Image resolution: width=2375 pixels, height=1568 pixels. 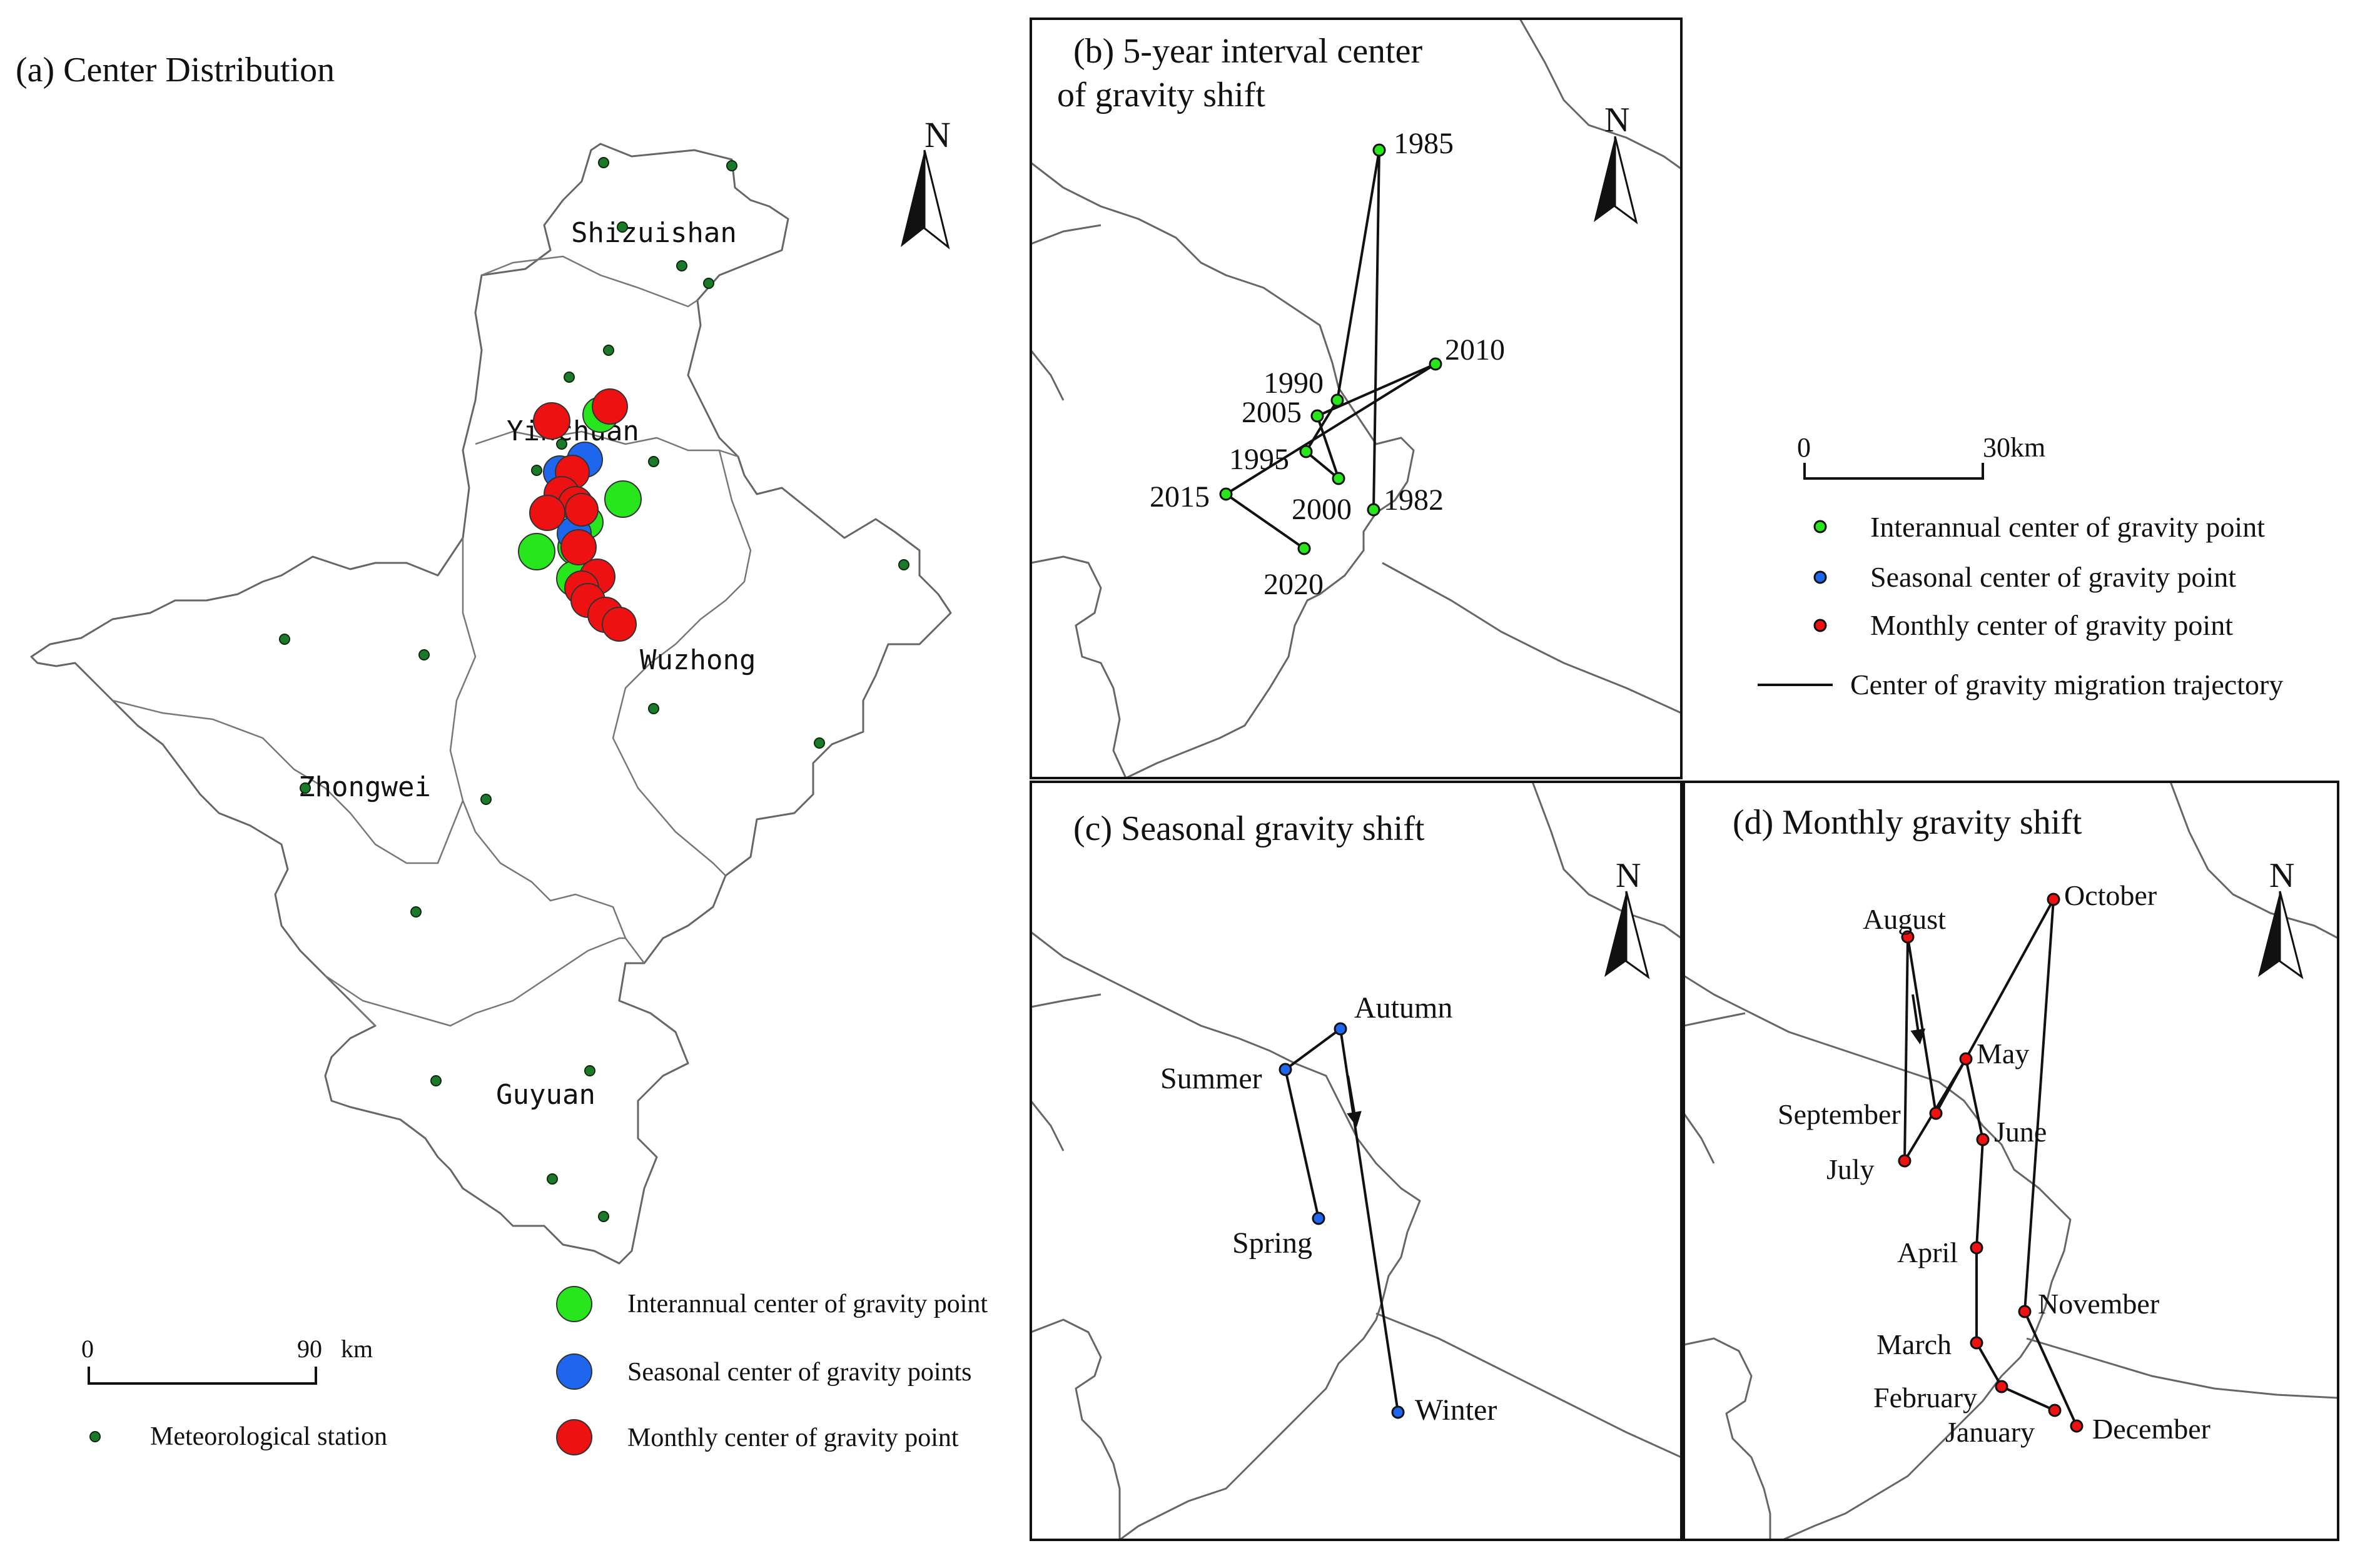 What do you see at coordinates (1914, 1344) in the screenshot?
I see `label-march: March` at bounding box center [1914, 1344].